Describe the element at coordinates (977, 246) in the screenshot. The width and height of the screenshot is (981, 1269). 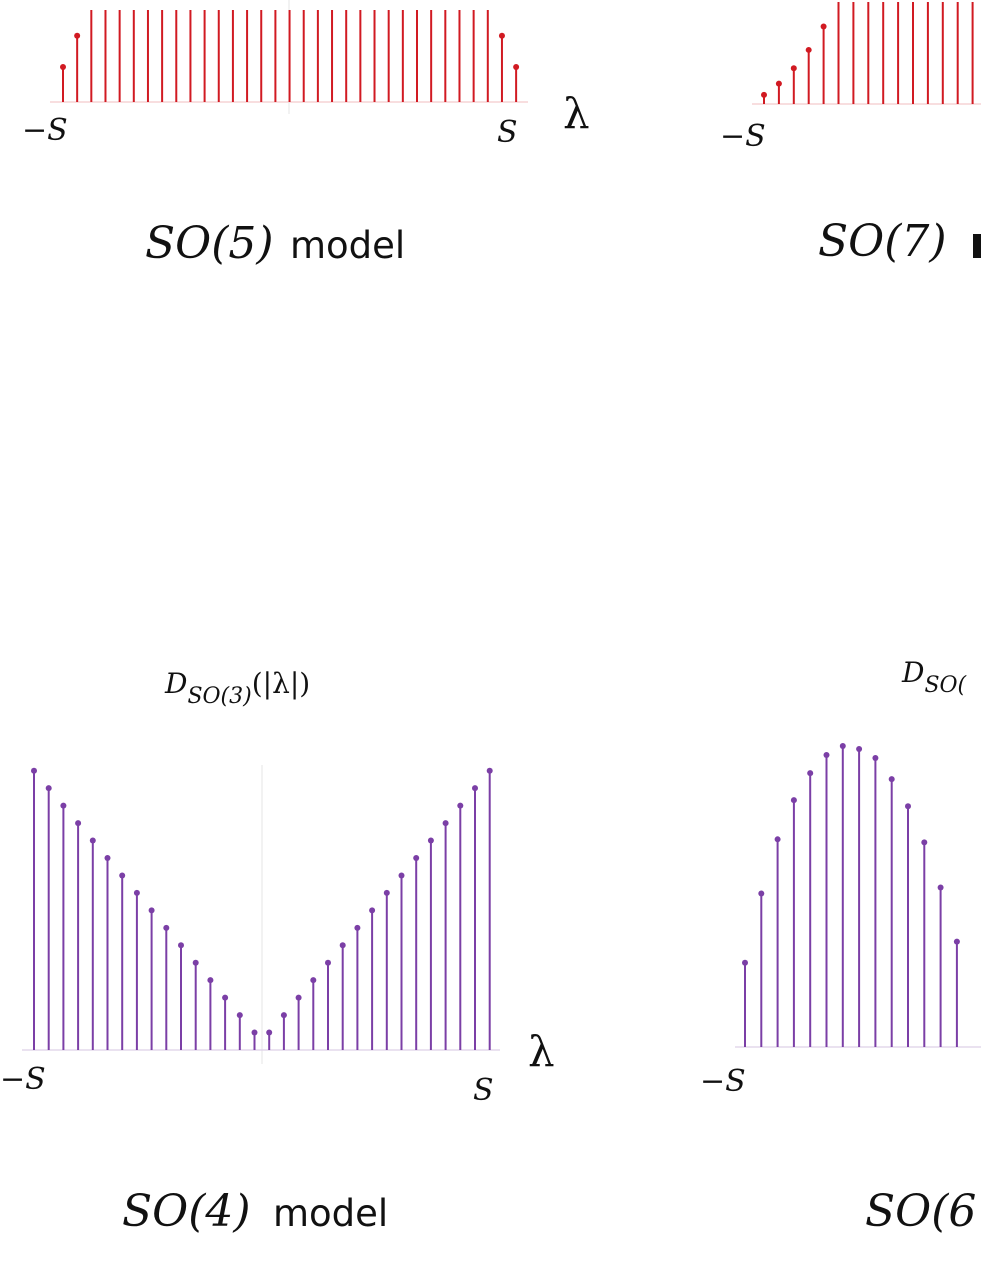
I see `so7-caption-clipped-glyph` at that location.